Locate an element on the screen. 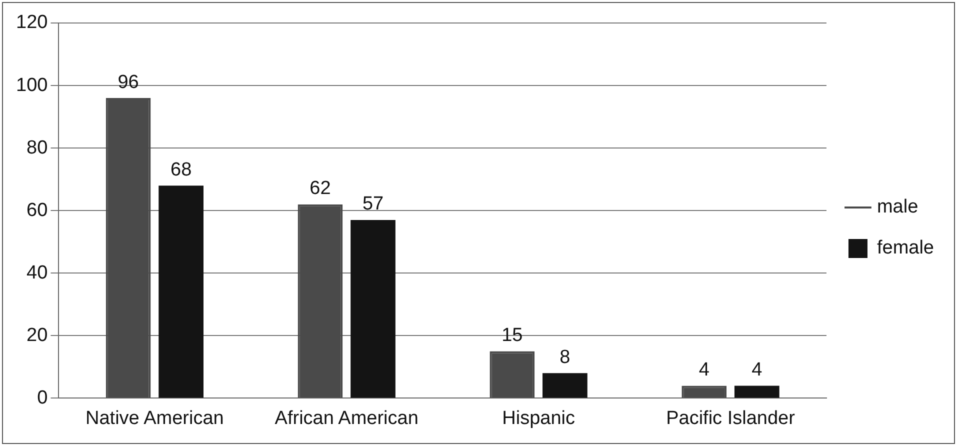 The width and height of the screenshot is (957, 446). y-tick-label: 100 is located at coordinates (32, 85).